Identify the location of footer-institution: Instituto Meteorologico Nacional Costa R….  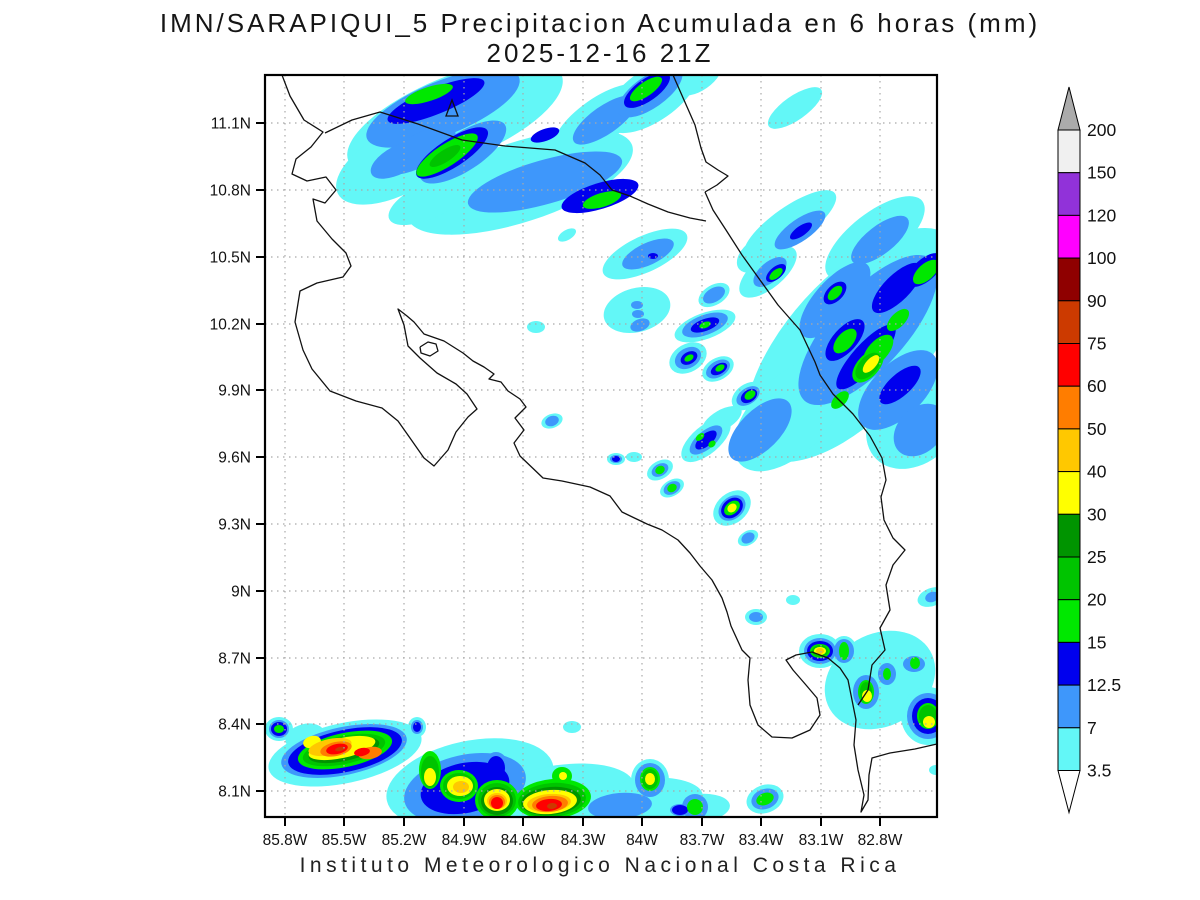
(600, 865).